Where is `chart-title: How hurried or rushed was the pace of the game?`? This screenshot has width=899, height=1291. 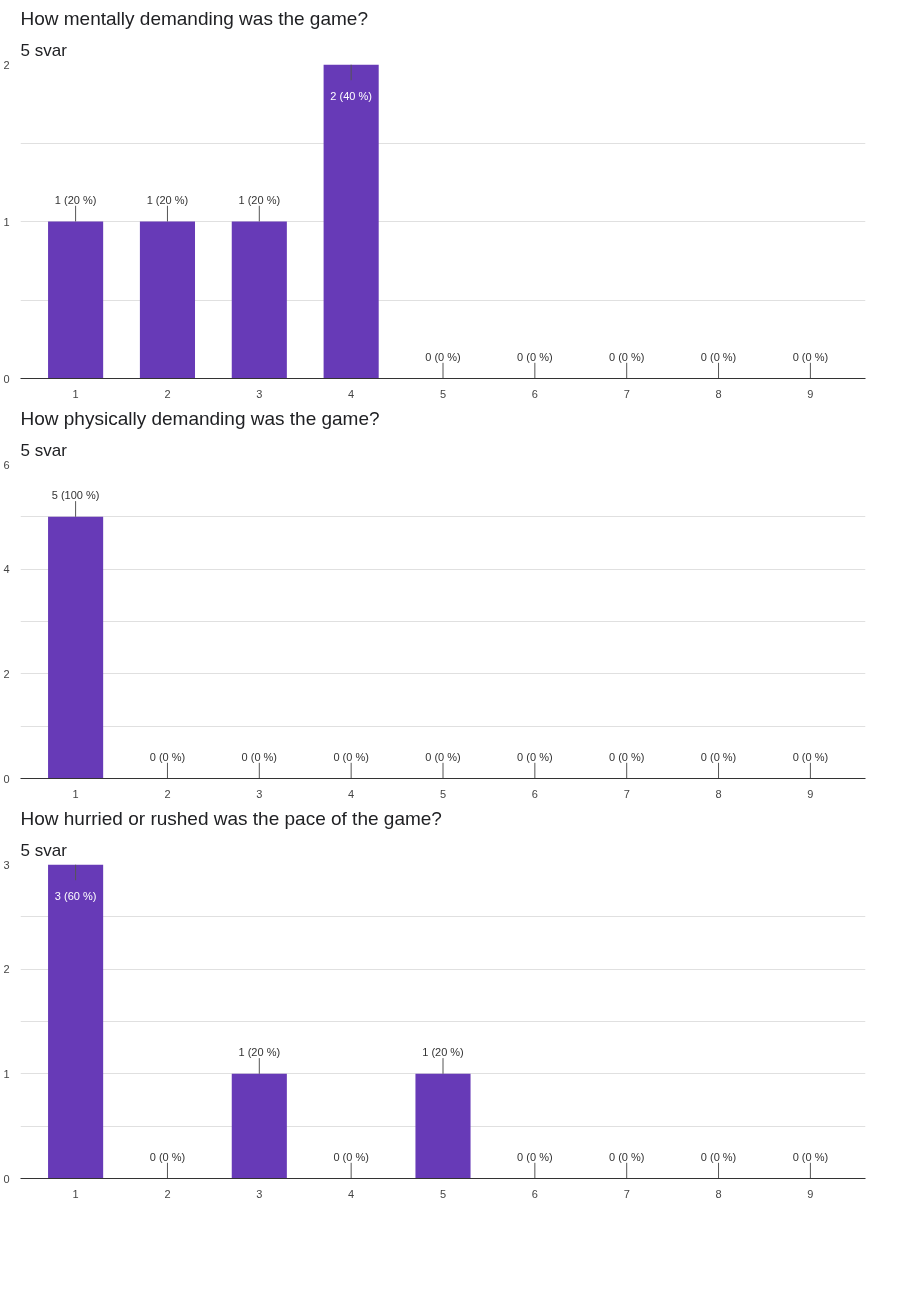 chart-title: How hurried or rushed was the pace of the game? is located at coordinates (231, 818).